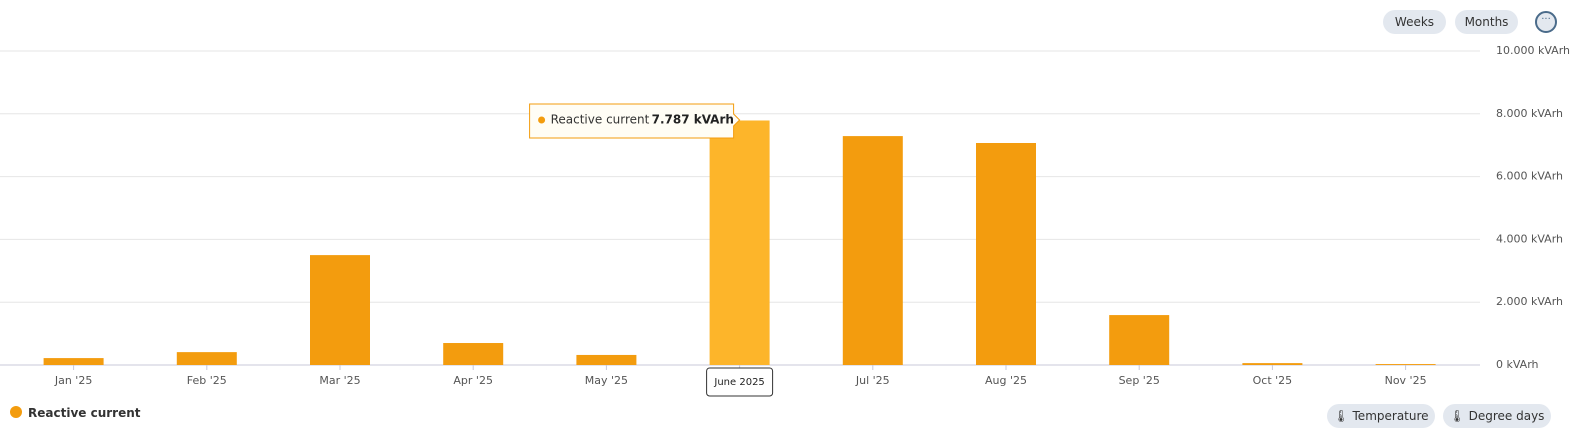 This screenshot has height=438, width=1576. What do you see at coordinates (1506, 416) in the screenshot?
I see `toggle-label: Degree days` at bounding box center [1506, 416].